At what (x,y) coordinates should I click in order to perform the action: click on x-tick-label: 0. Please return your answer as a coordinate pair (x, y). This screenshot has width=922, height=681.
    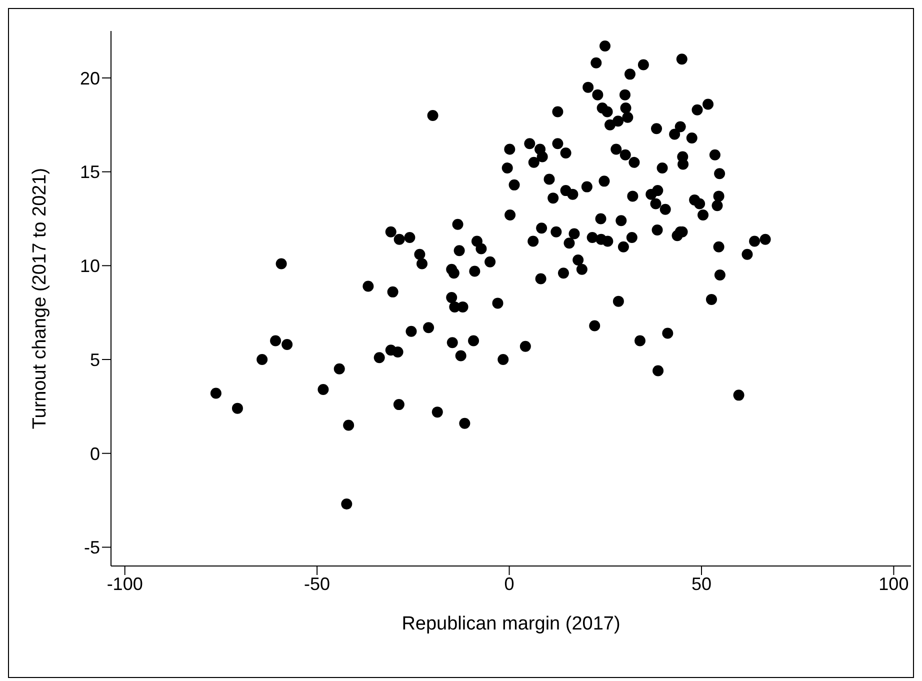
    Looking at the image, I should click on (509, 584).